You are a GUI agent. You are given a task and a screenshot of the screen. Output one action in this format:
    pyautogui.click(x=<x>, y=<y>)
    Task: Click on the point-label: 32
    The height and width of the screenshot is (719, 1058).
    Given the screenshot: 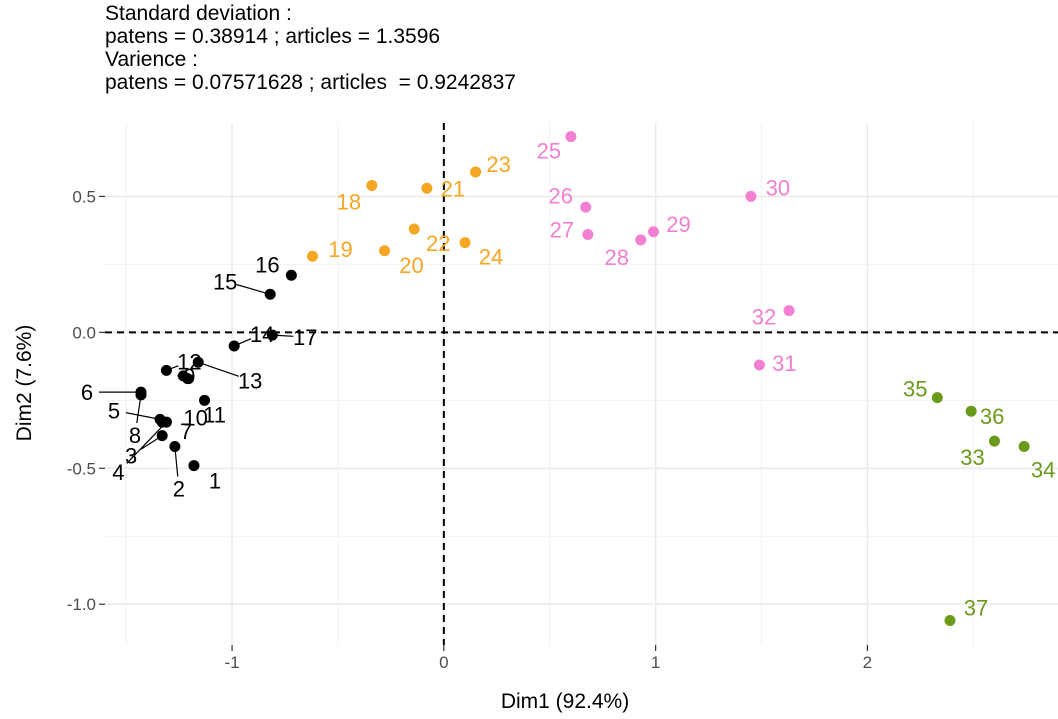 What is the action you would take?
    pyautogui.click(x=764, y=317)
    